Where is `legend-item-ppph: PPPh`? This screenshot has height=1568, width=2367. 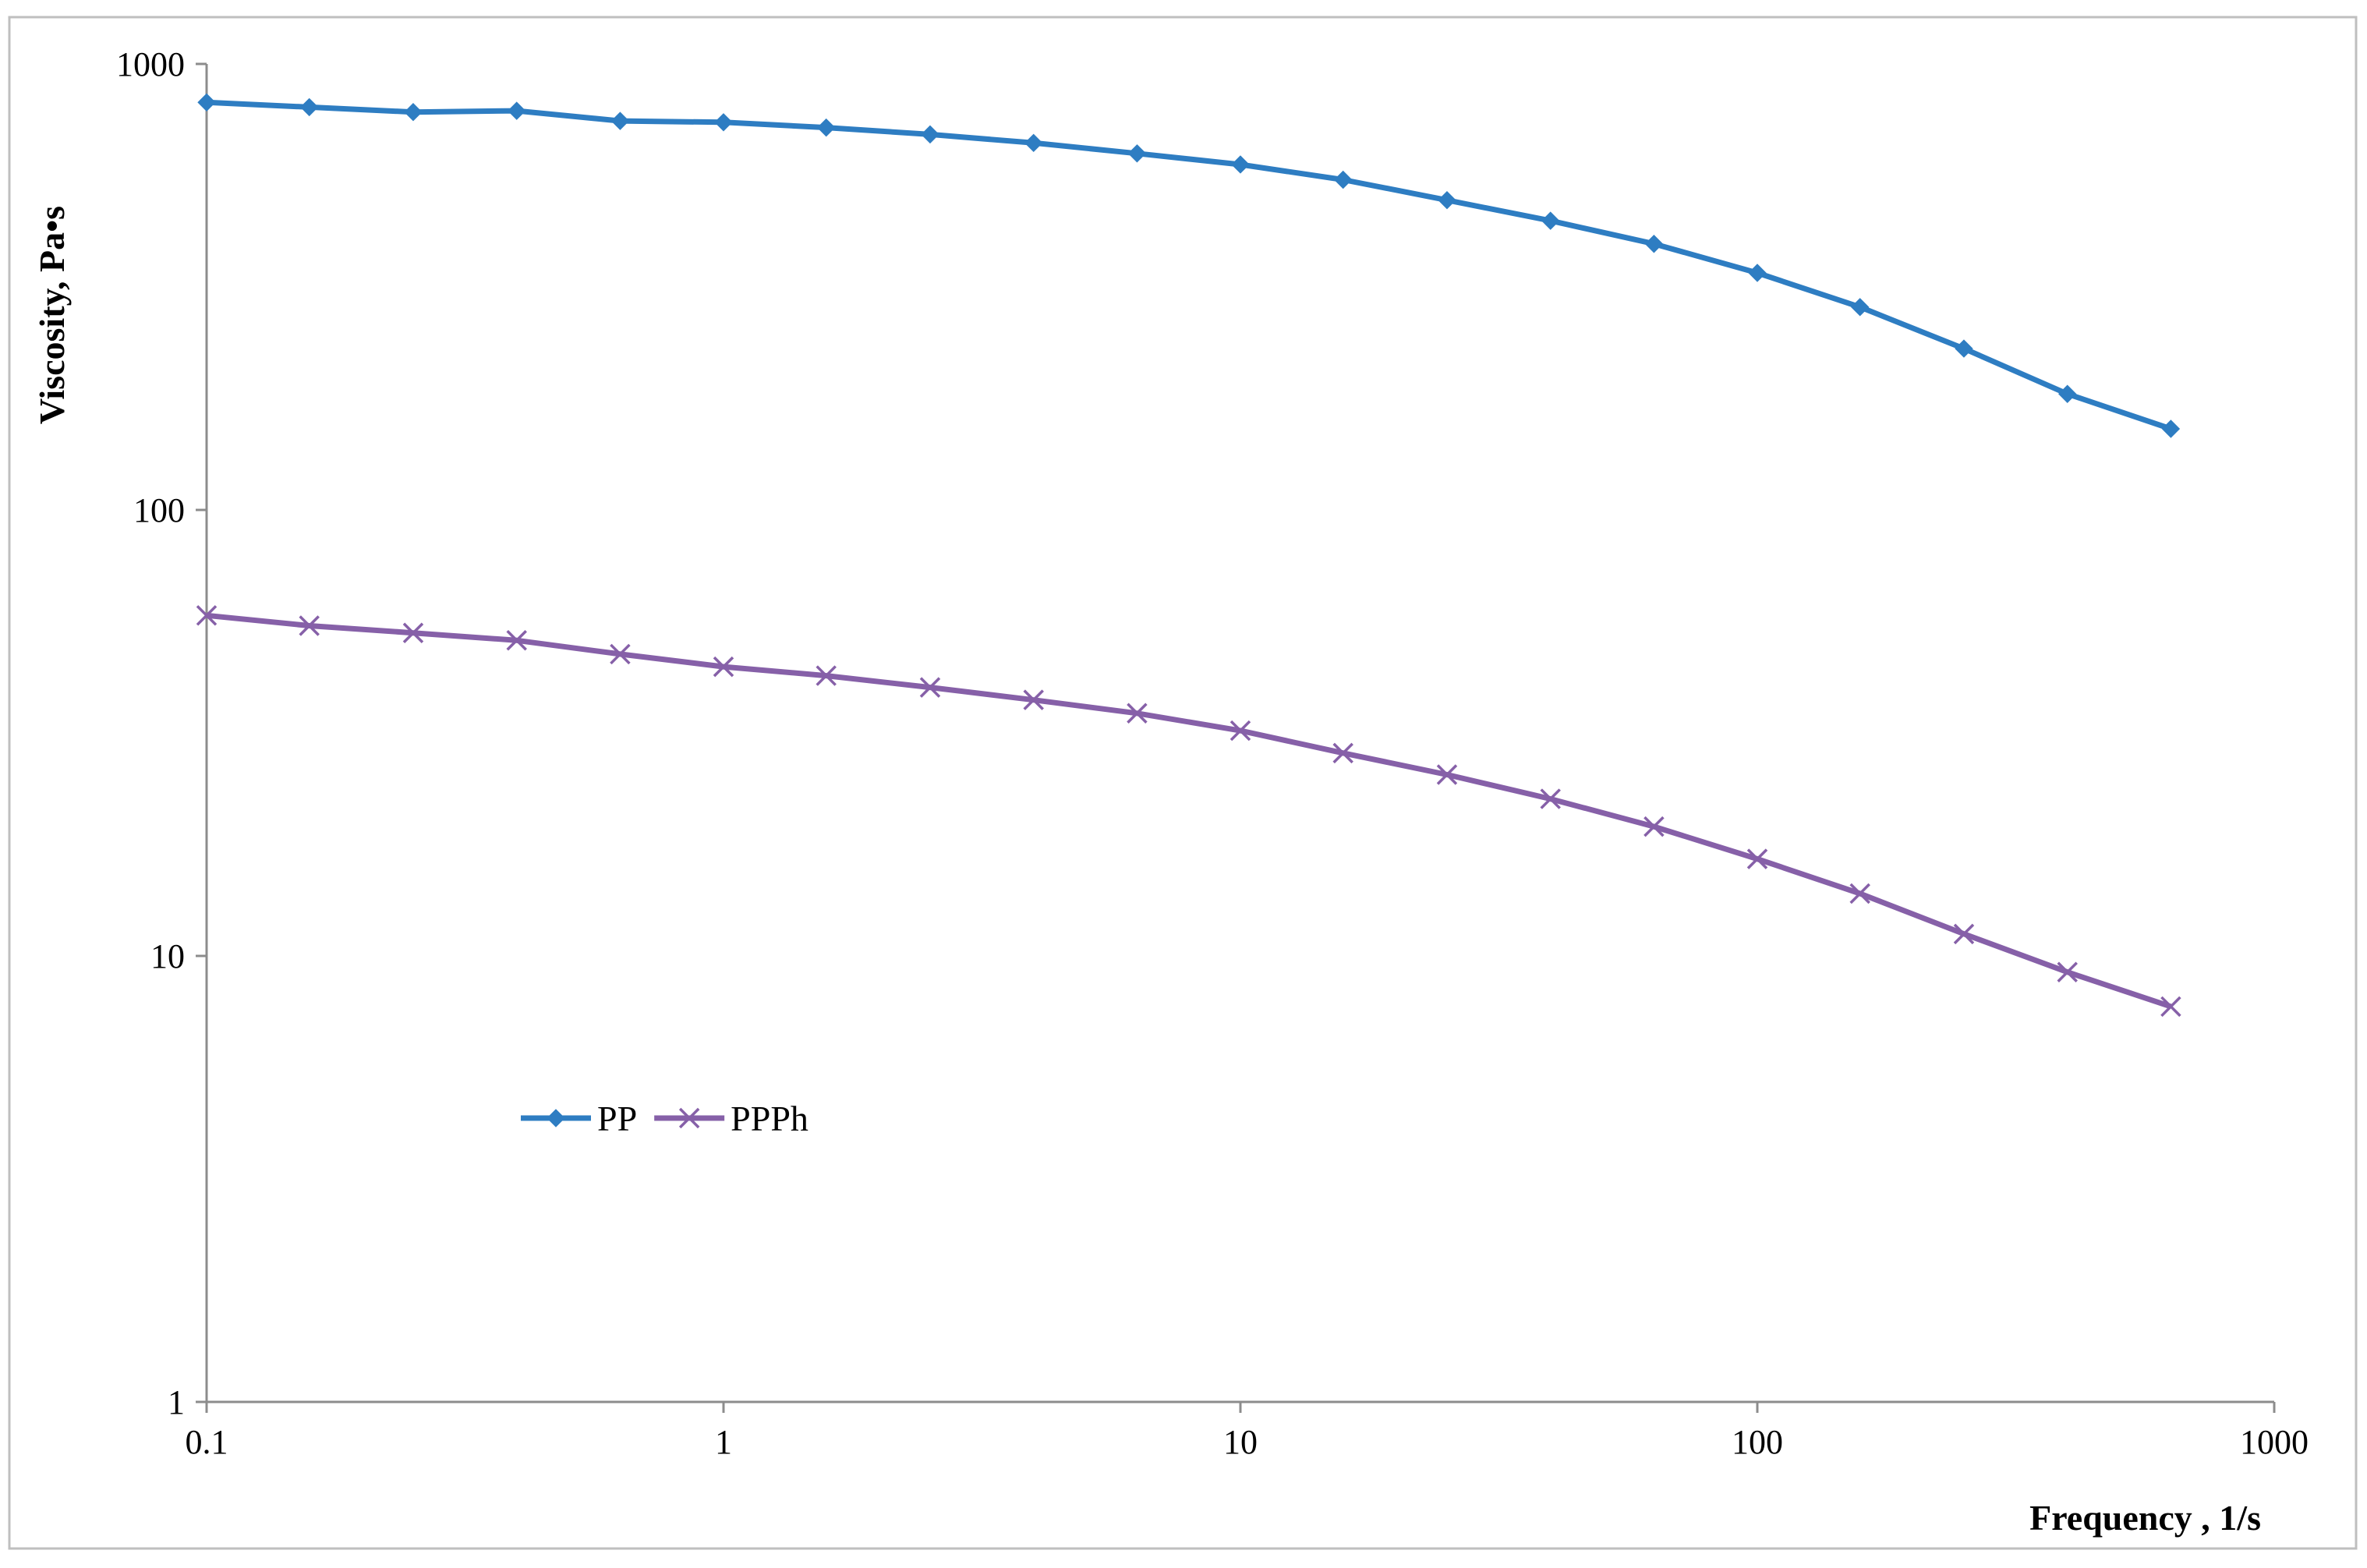
legend-item-ppph: PPPh is located at coordinates (731, 1118).